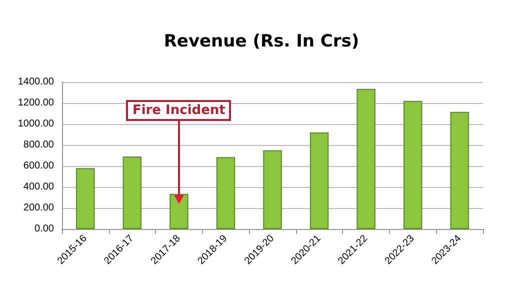  I want to click on y-tick-label: 1200.00, so click(36, 103).